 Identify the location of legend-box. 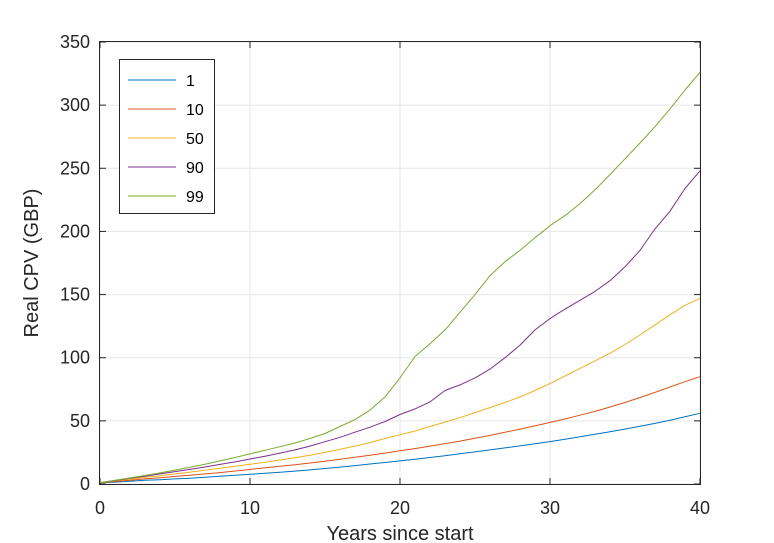
(167, 136).